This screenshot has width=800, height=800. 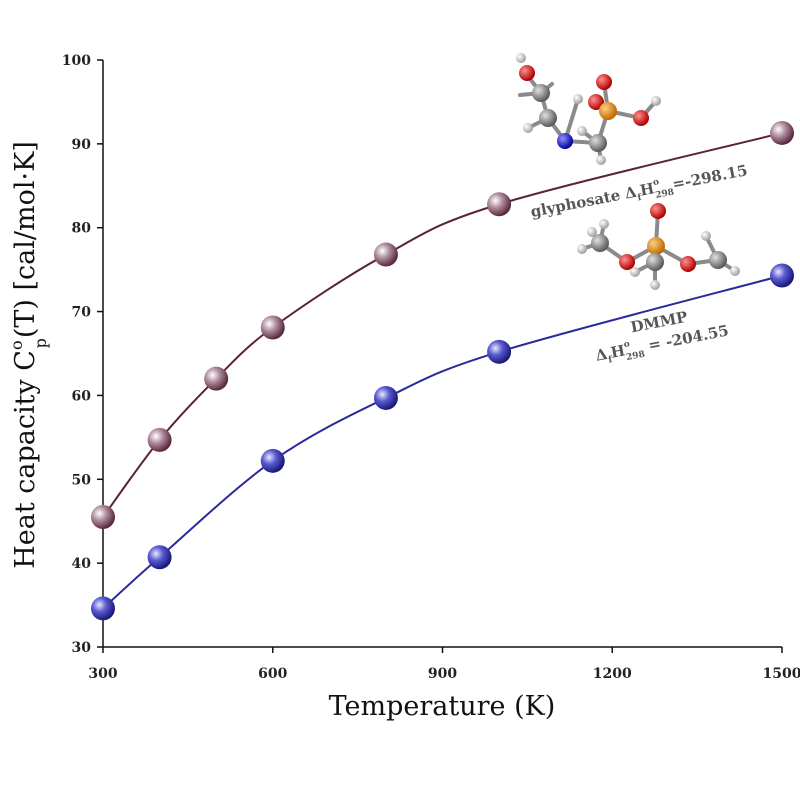 I want to click on y-tick-label: 40, so click(x=82, y=564).